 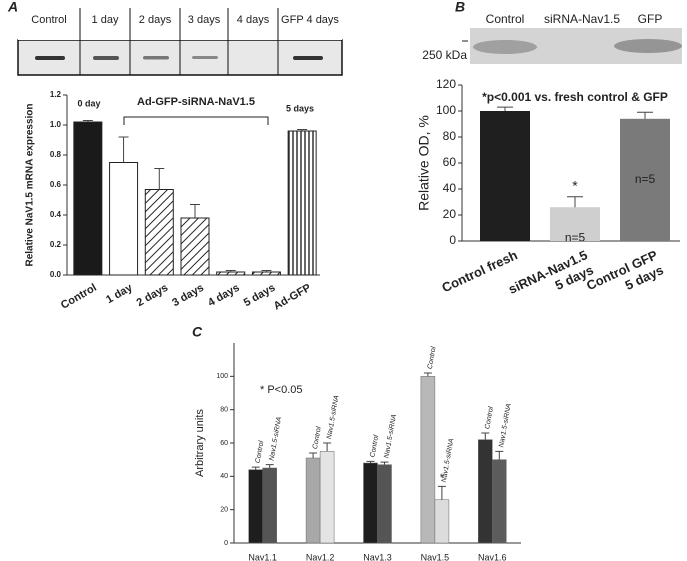 What do you see at coordinates (435, 556) in the screenshot?
I see `x-tick-label: Nav1.5` at bounding box center [435, 556].